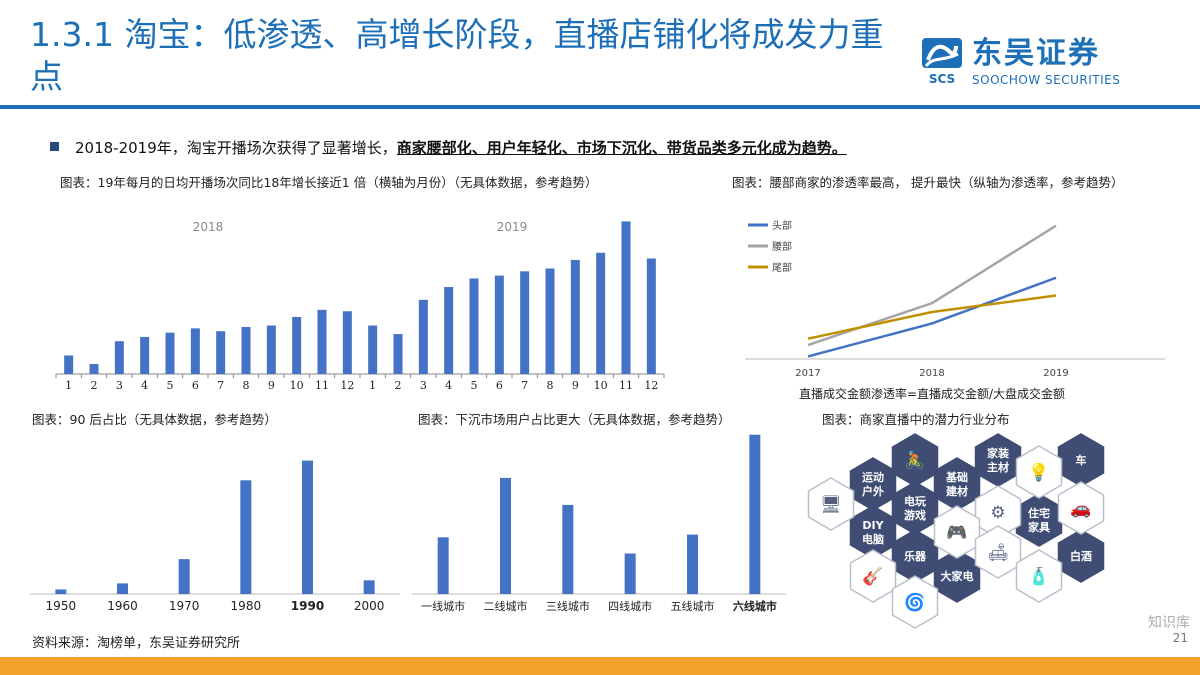 The width and height of the screenshot is (1200, 675). I want to click on x-tick-label: 9, so click(271, 385).